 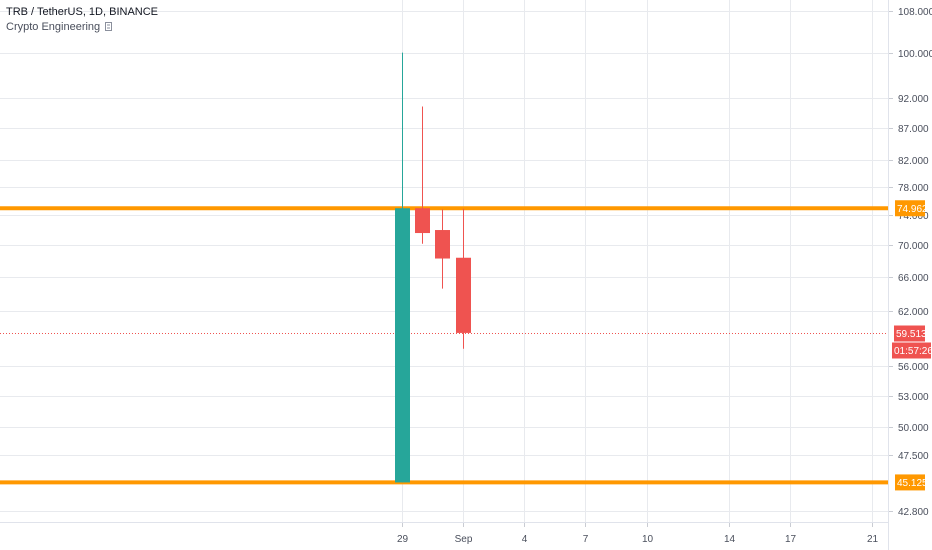 I want to click on bar-countdown-label: 01:57:26, so click(x=913, y=351).